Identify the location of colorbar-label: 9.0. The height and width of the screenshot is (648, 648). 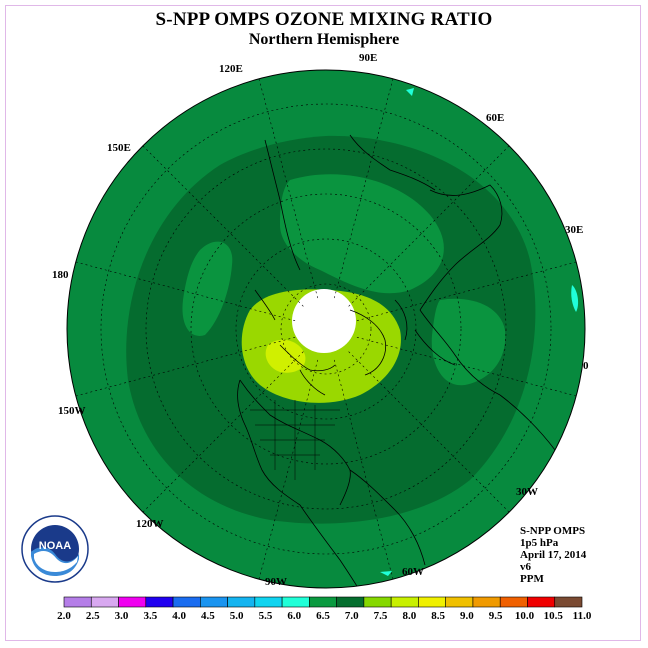
(467, 616).